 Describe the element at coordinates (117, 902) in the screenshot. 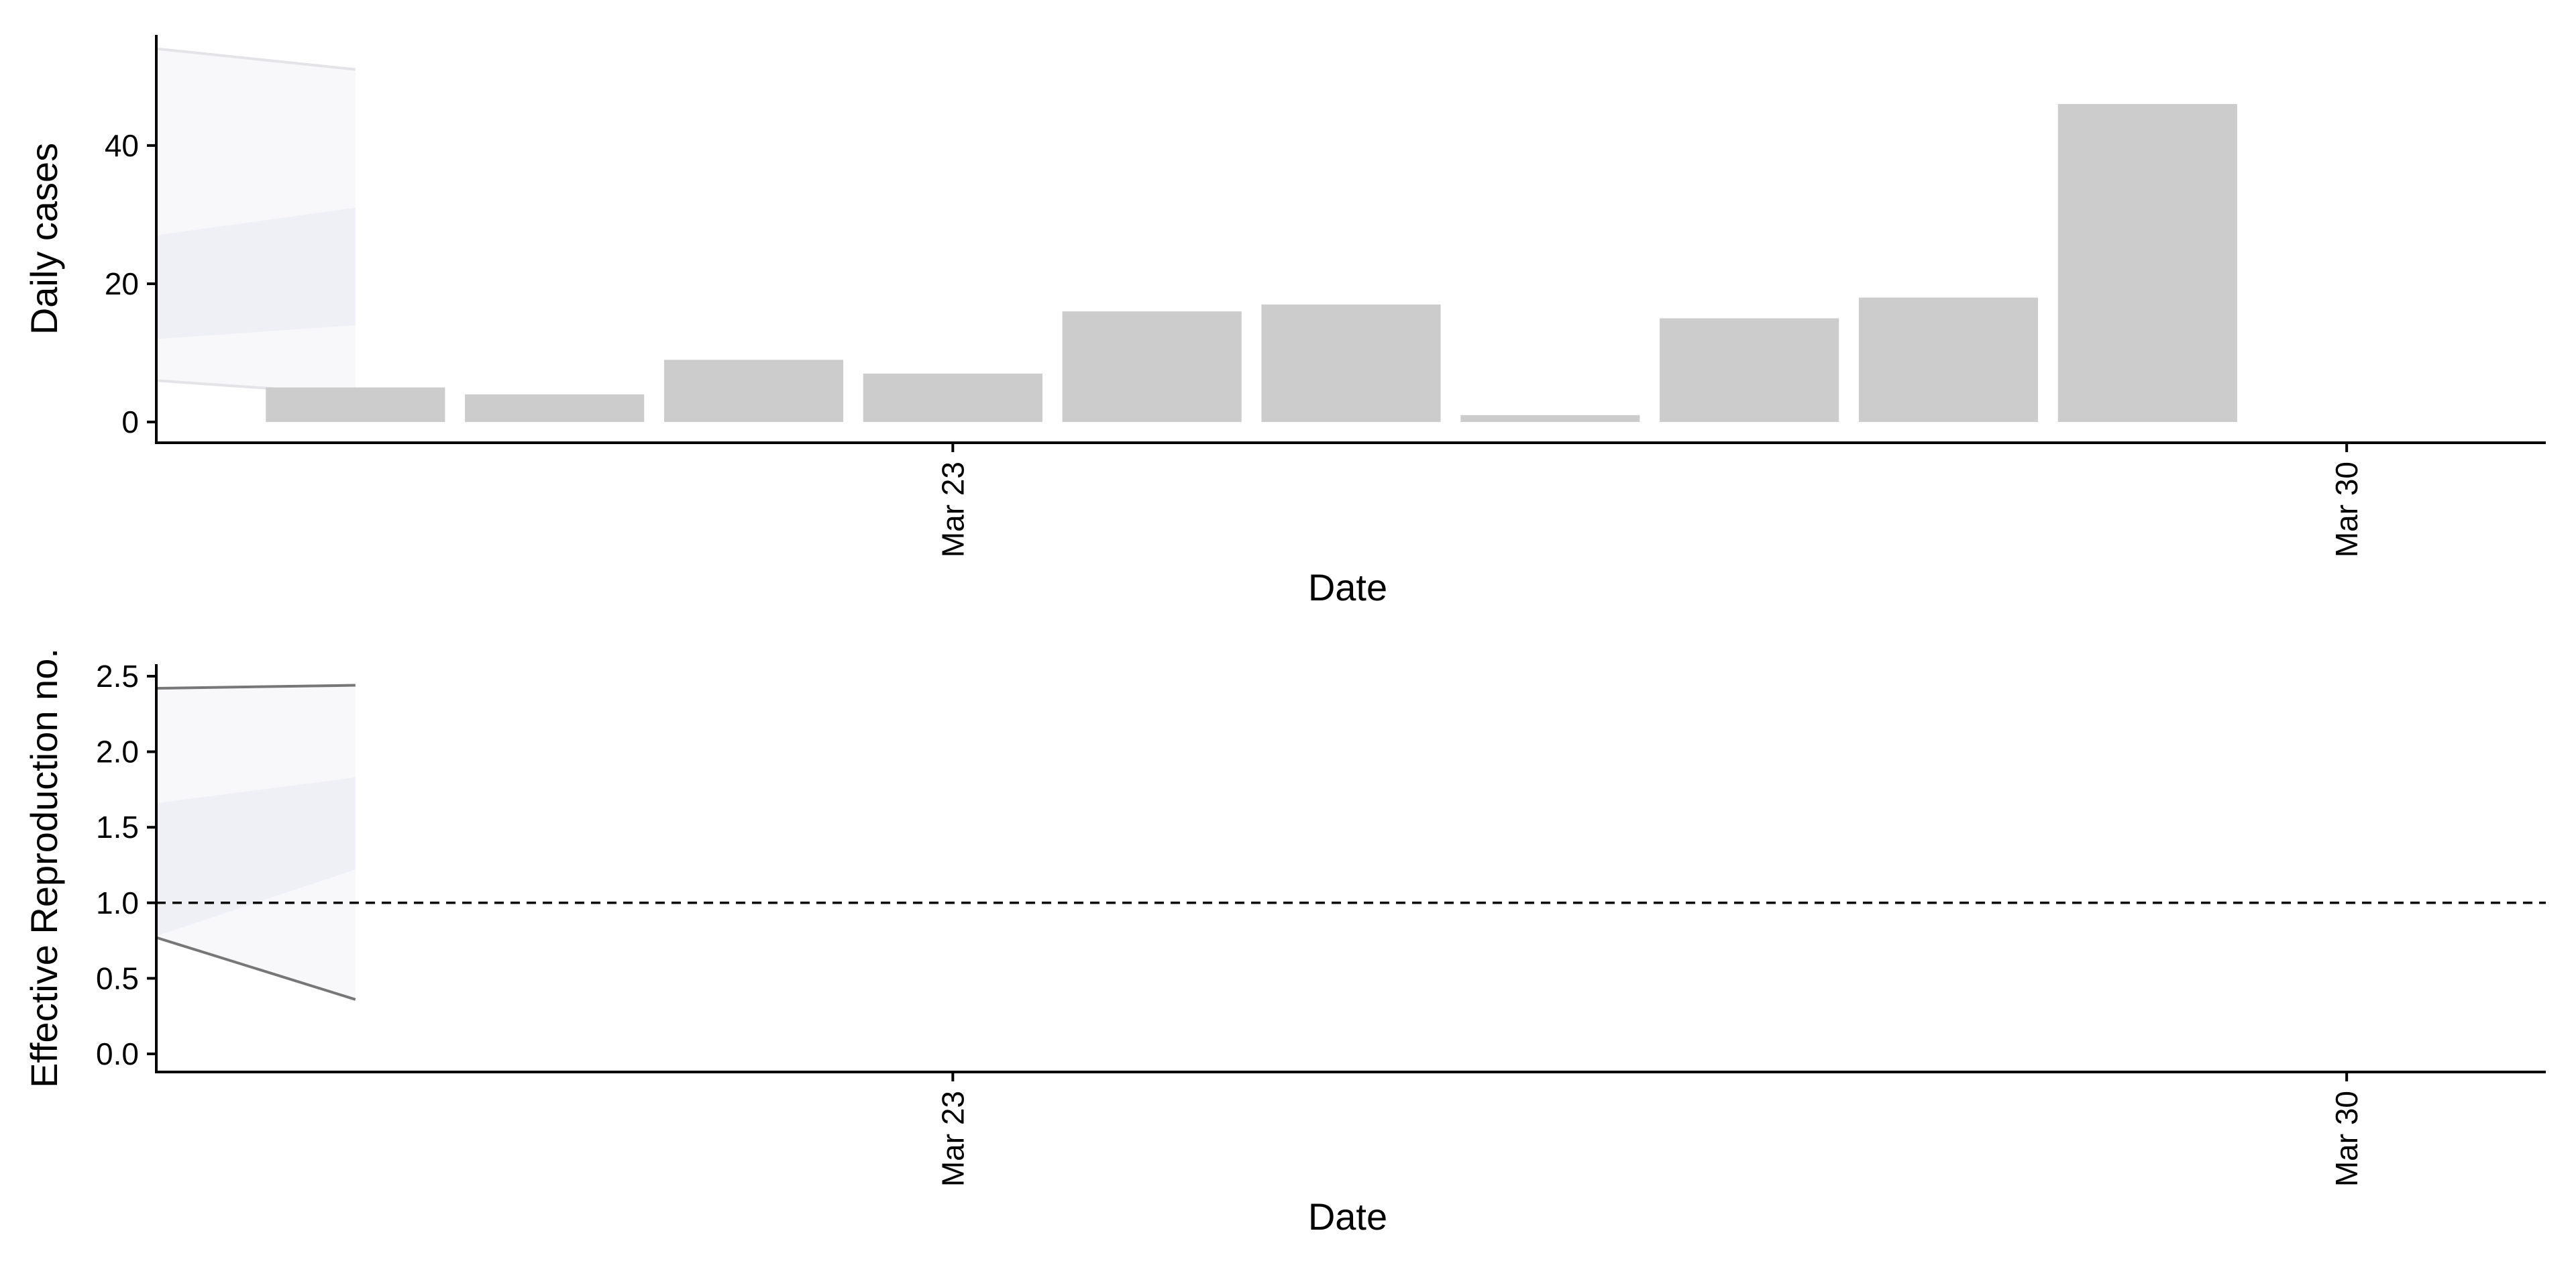

I see `y-tick-label: 1.0` at that location.